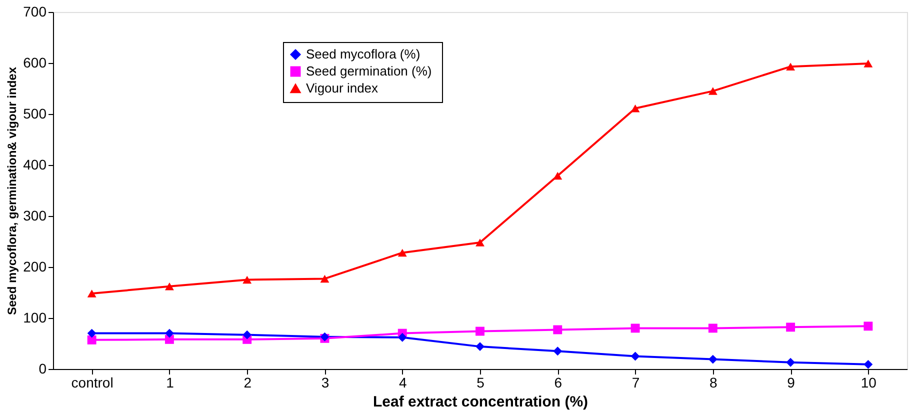 Image resolution: width=912 pixels, height=414 pixels. What do you see at coordinates (42, 368) in the screenshot?
I see `y-tick-label: 0` at bounding box center [42, 368].